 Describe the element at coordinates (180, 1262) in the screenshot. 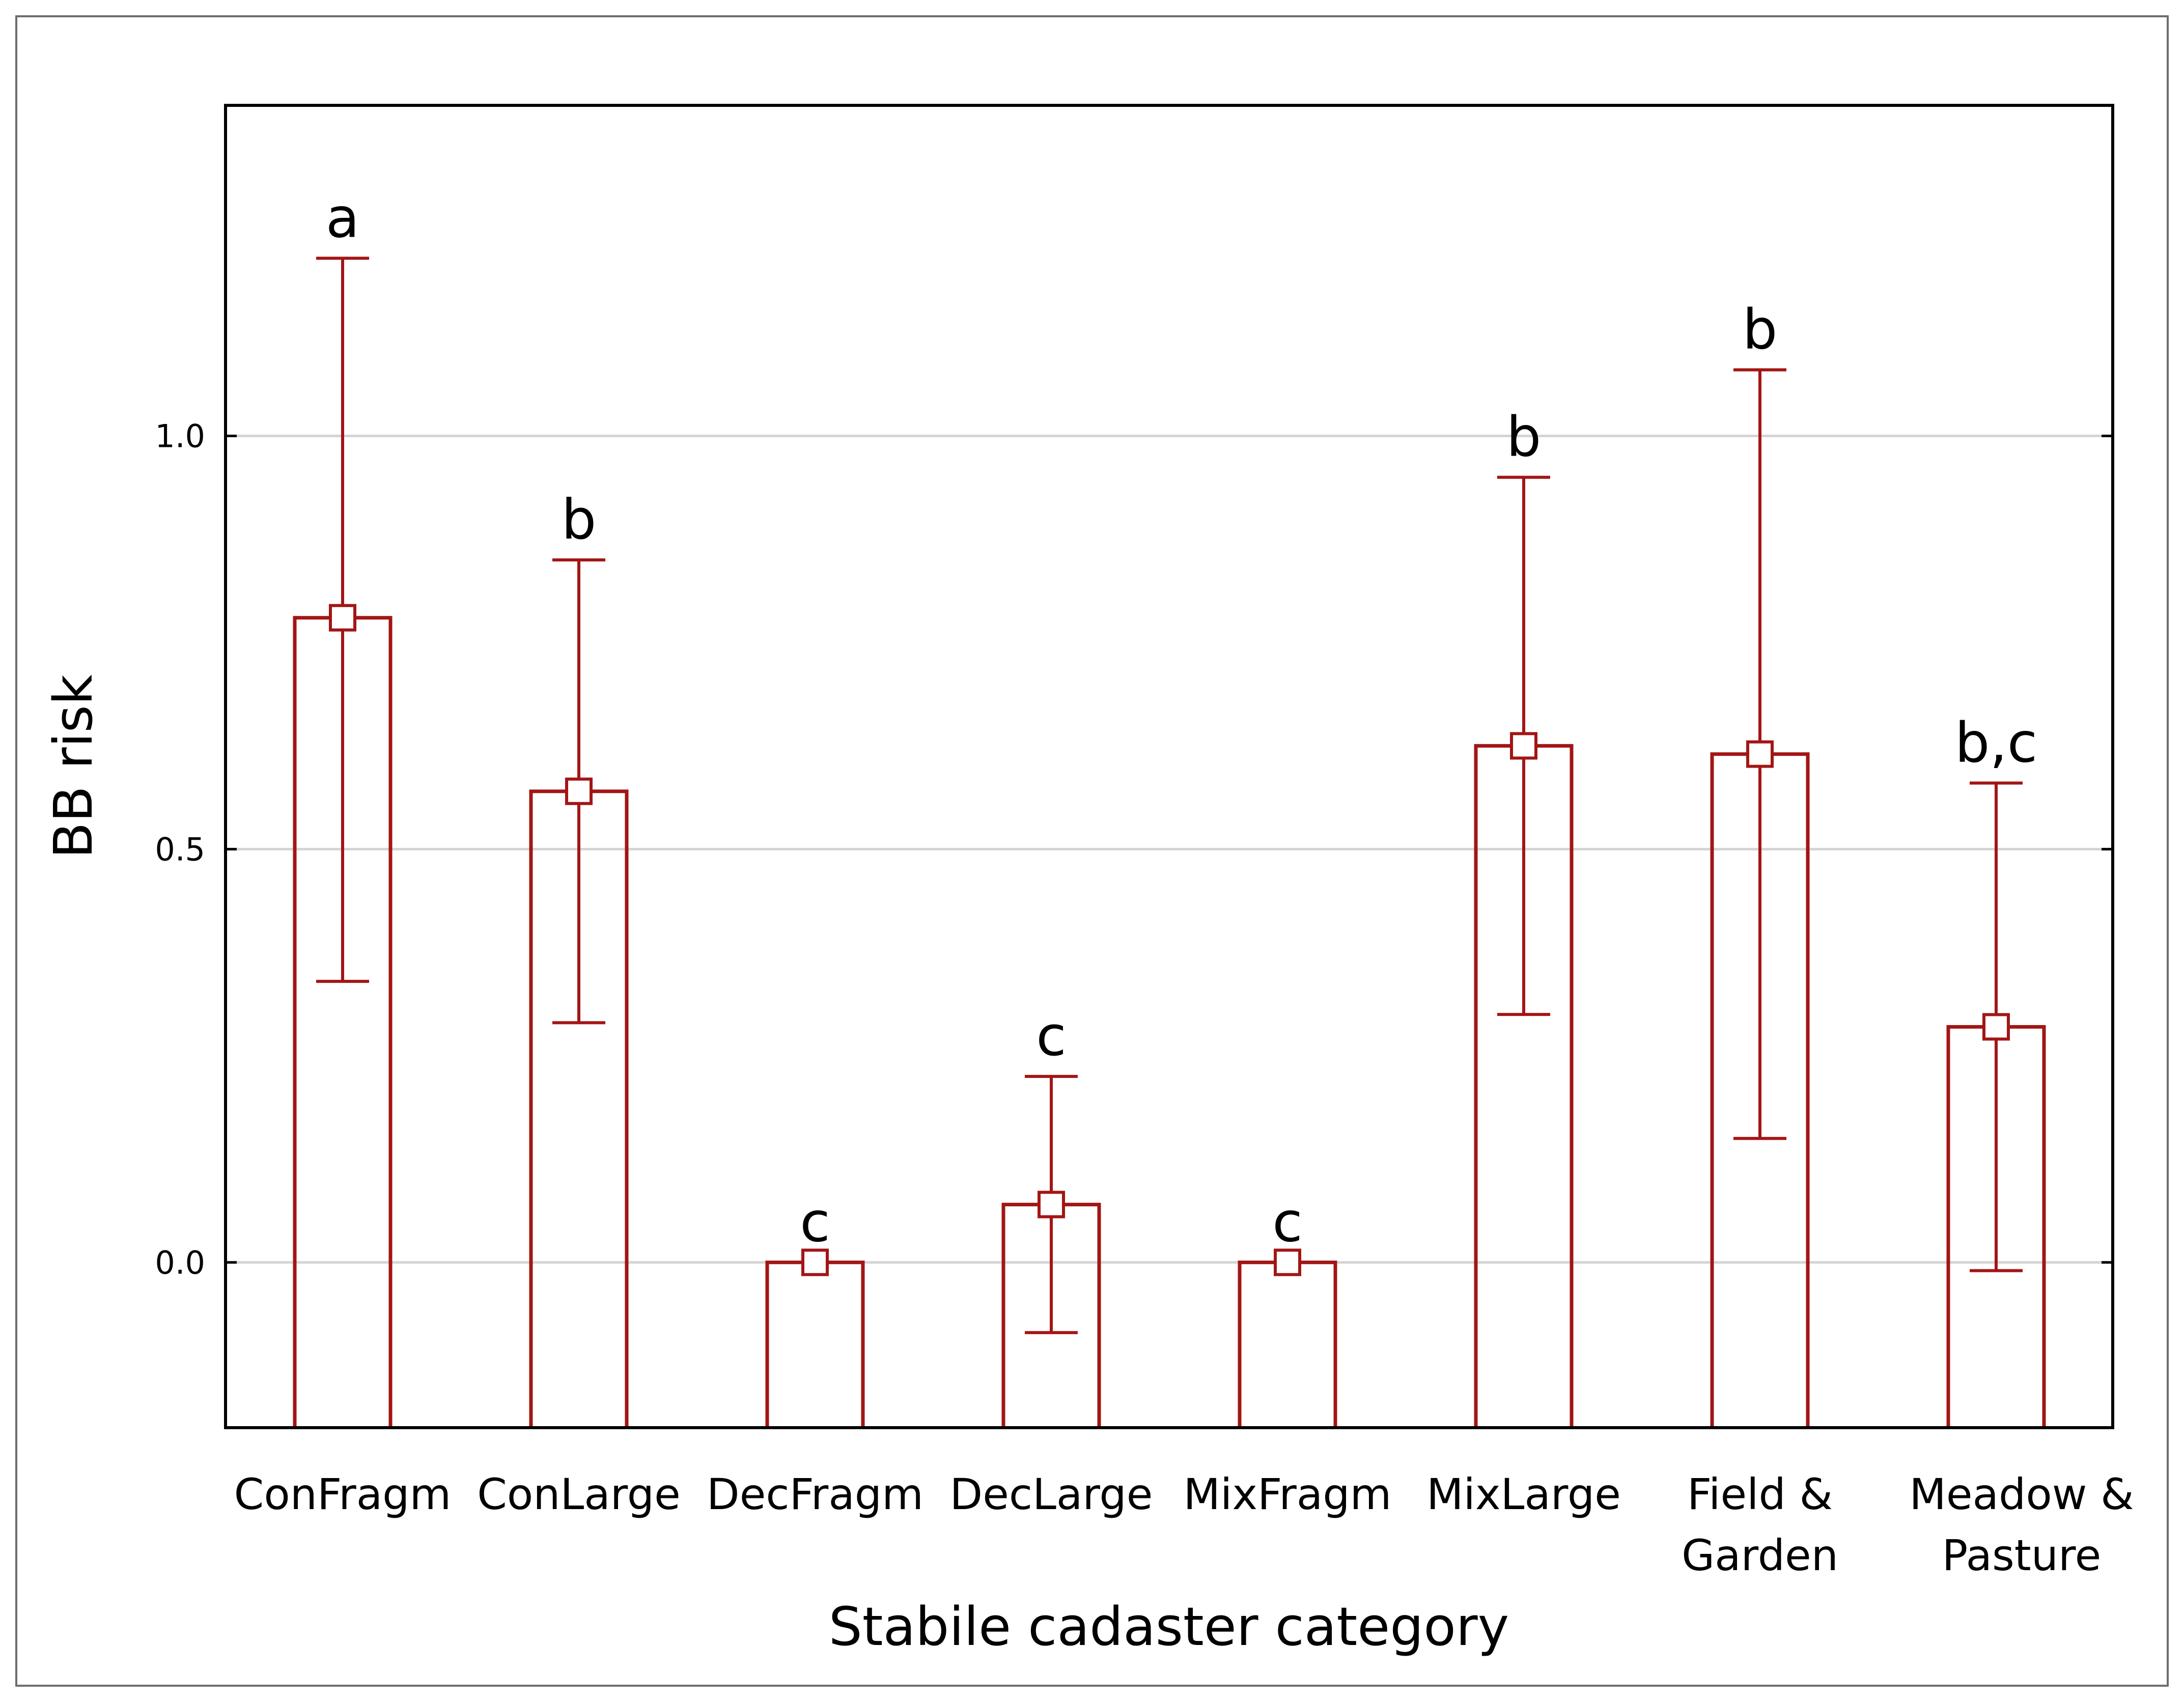

I see `y-tick-label-0: 0.0` at that location.